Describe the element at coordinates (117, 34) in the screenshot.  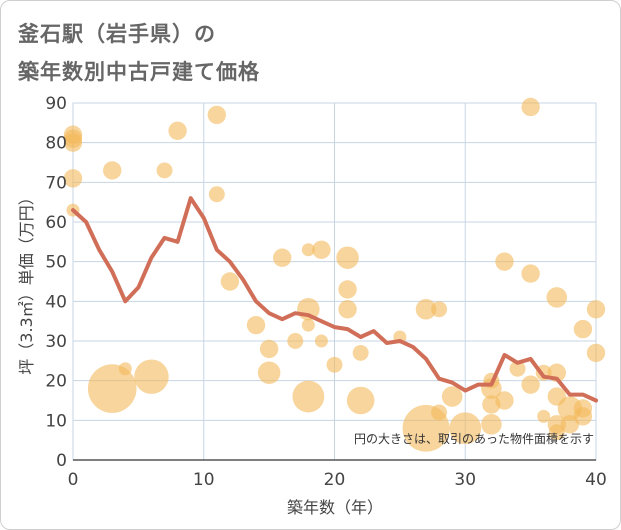
I see `chart-title-line-1: 釜石駅（岩手県）の` at that location.